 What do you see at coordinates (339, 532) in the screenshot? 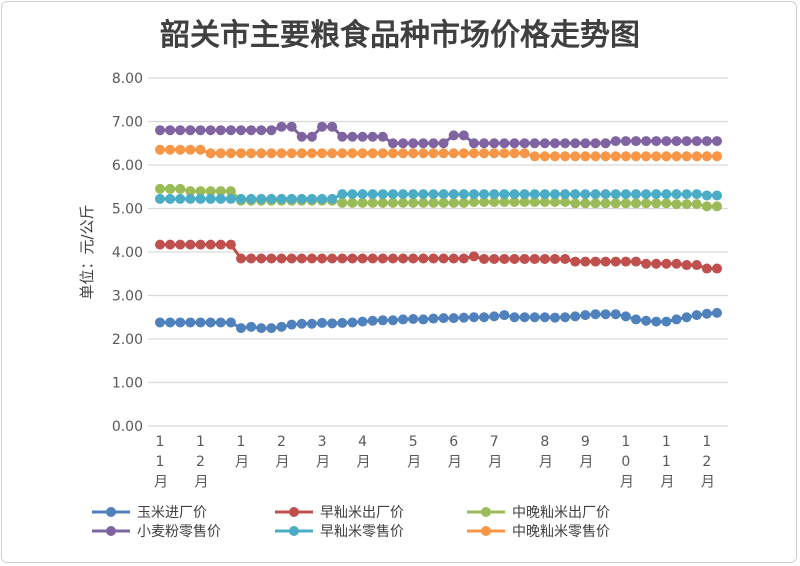
I see `legend-item: 早籼米零售价` at bounding box center [339, 532].